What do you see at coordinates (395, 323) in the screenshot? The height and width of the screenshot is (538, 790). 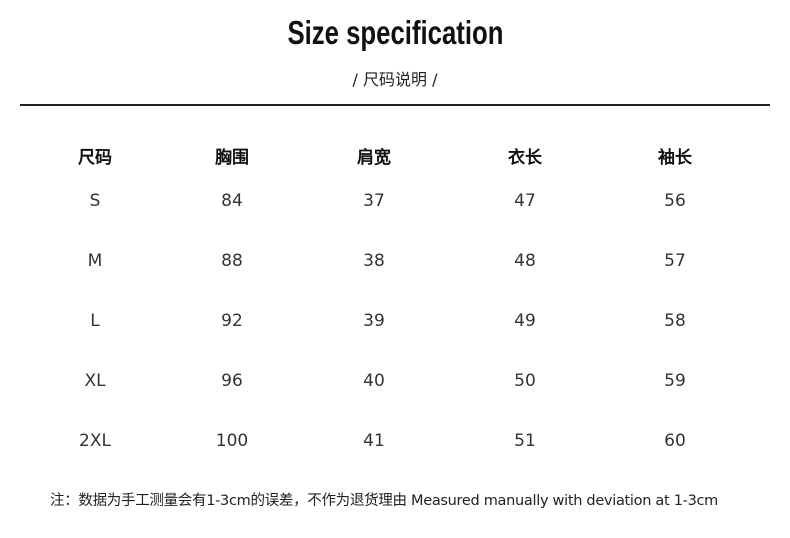 I see `table-row: L 92 39 49 58` at bounding box center [395, 323].